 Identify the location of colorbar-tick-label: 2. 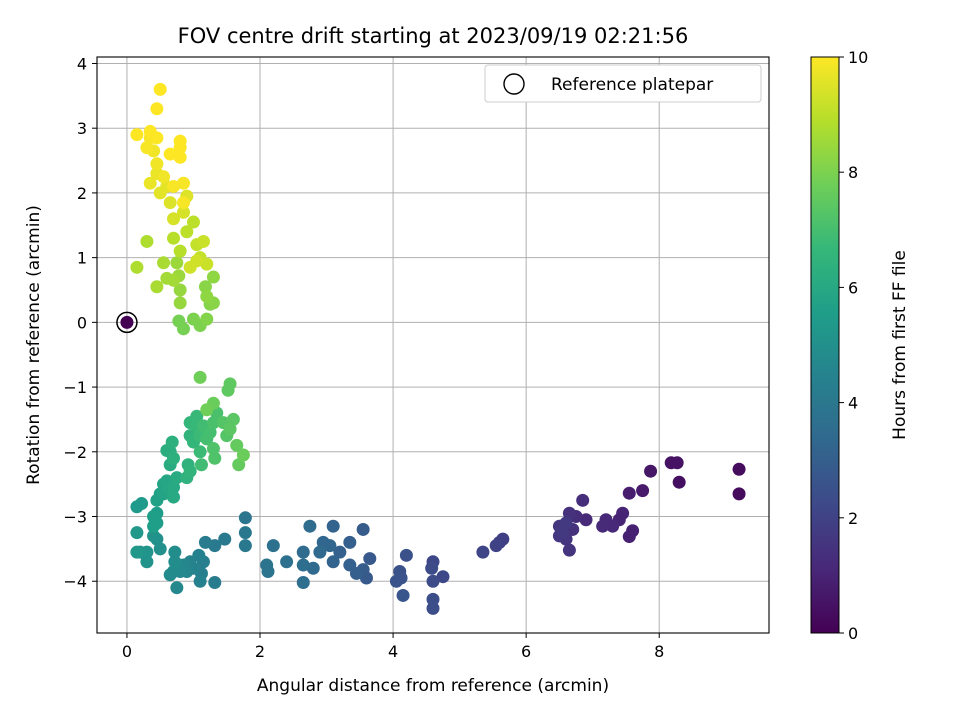
(853, 518).